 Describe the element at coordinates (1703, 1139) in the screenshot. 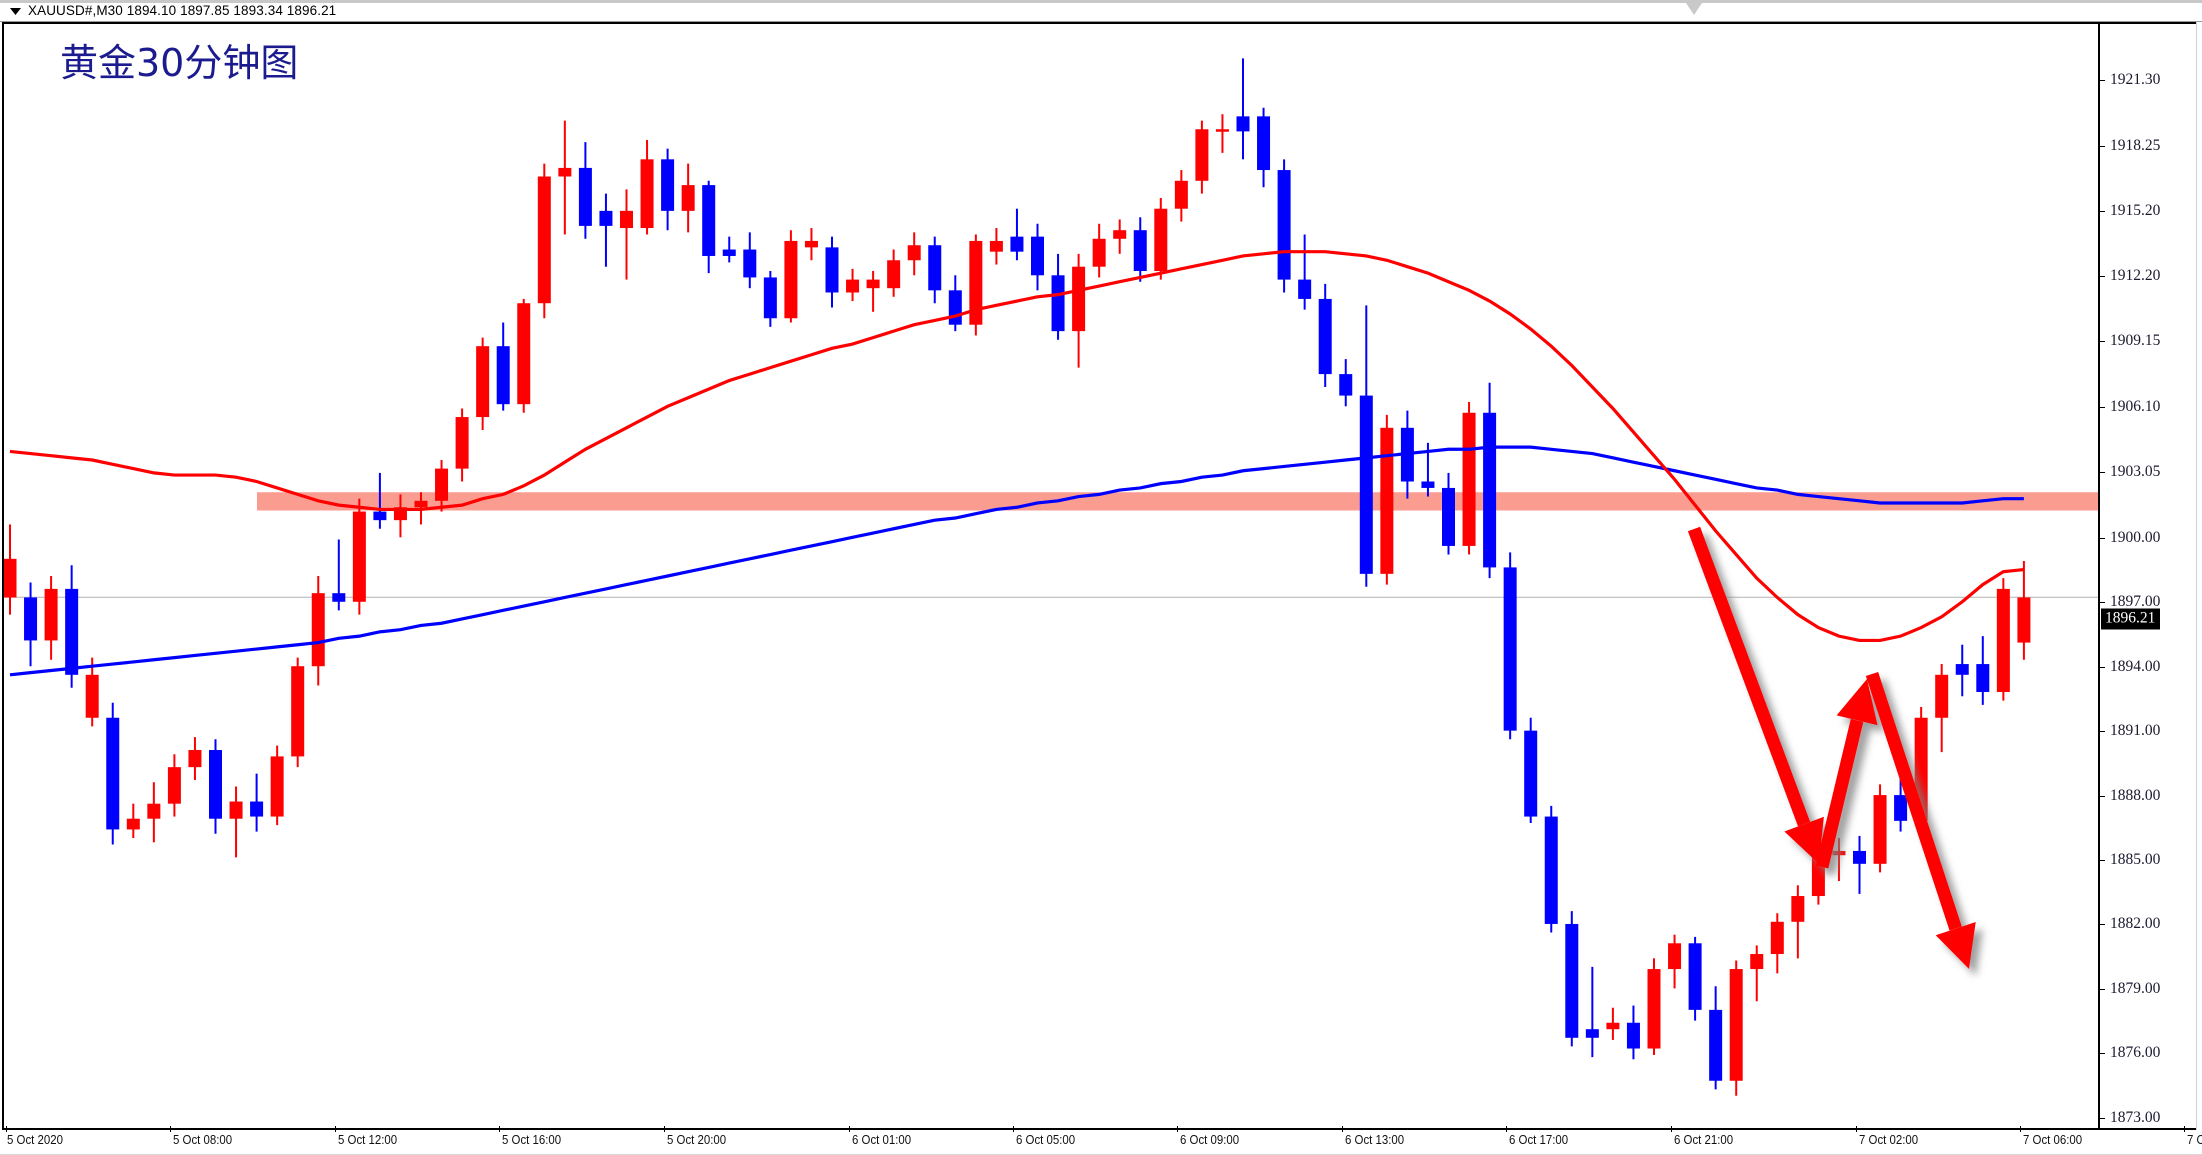

I see `time-axis-label: 6 Oct 21:00` at that location.